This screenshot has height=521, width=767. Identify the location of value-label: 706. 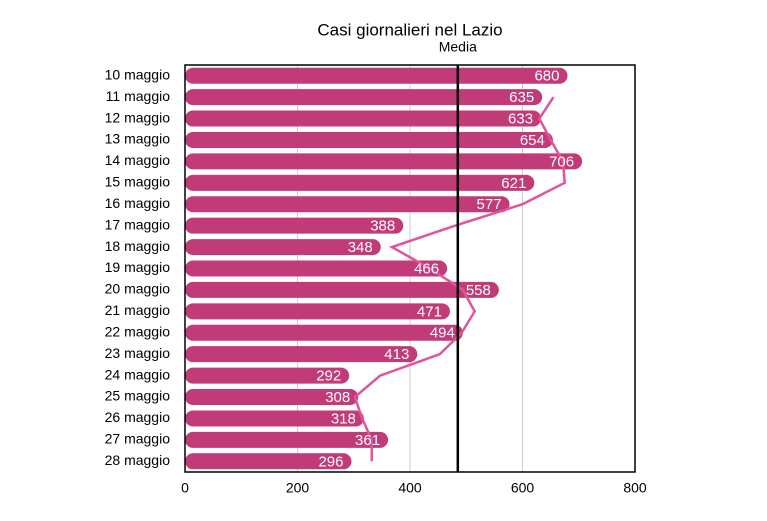
(561, 161).